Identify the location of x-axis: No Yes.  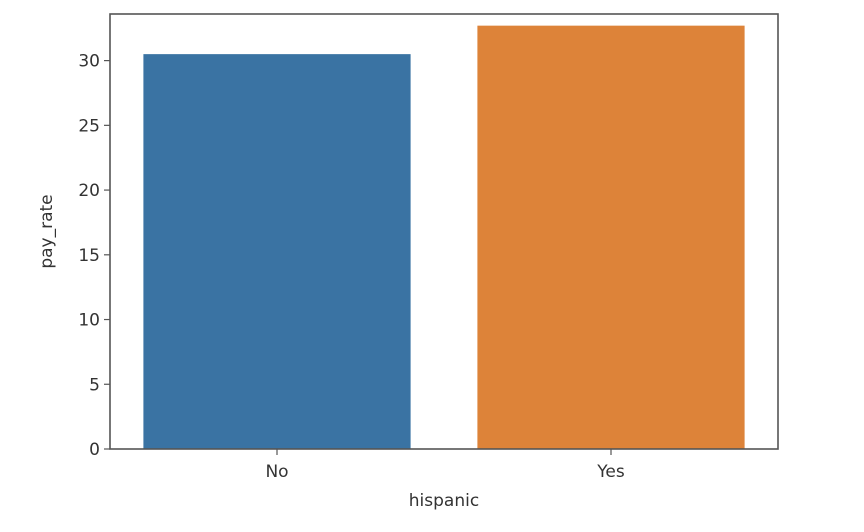
(445, 465).